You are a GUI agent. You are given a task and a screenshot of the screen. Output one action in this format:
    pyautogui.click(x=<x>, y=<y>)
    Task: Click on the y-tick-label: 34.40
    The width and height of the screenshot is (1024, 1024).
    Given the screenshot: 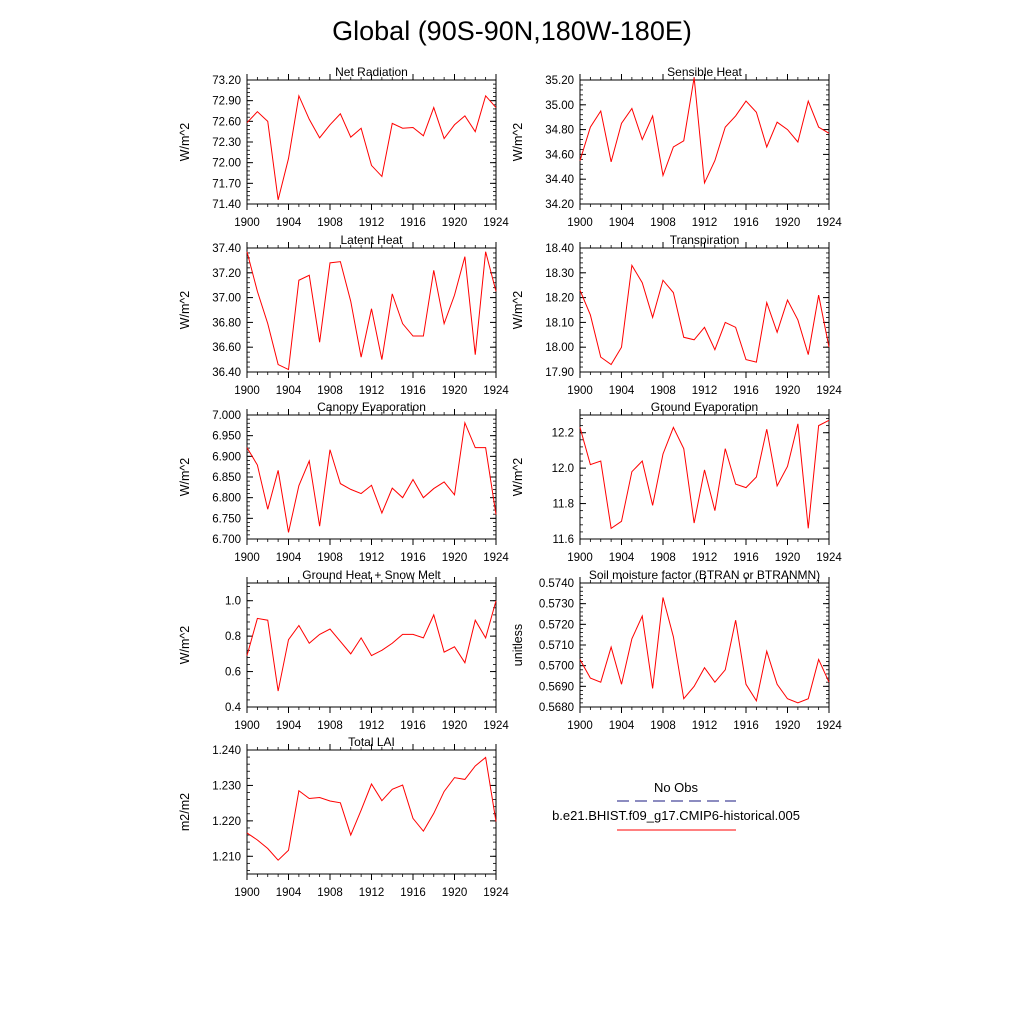 What is the action you would take?
    pyautogui.click(x=559, y=180)
    